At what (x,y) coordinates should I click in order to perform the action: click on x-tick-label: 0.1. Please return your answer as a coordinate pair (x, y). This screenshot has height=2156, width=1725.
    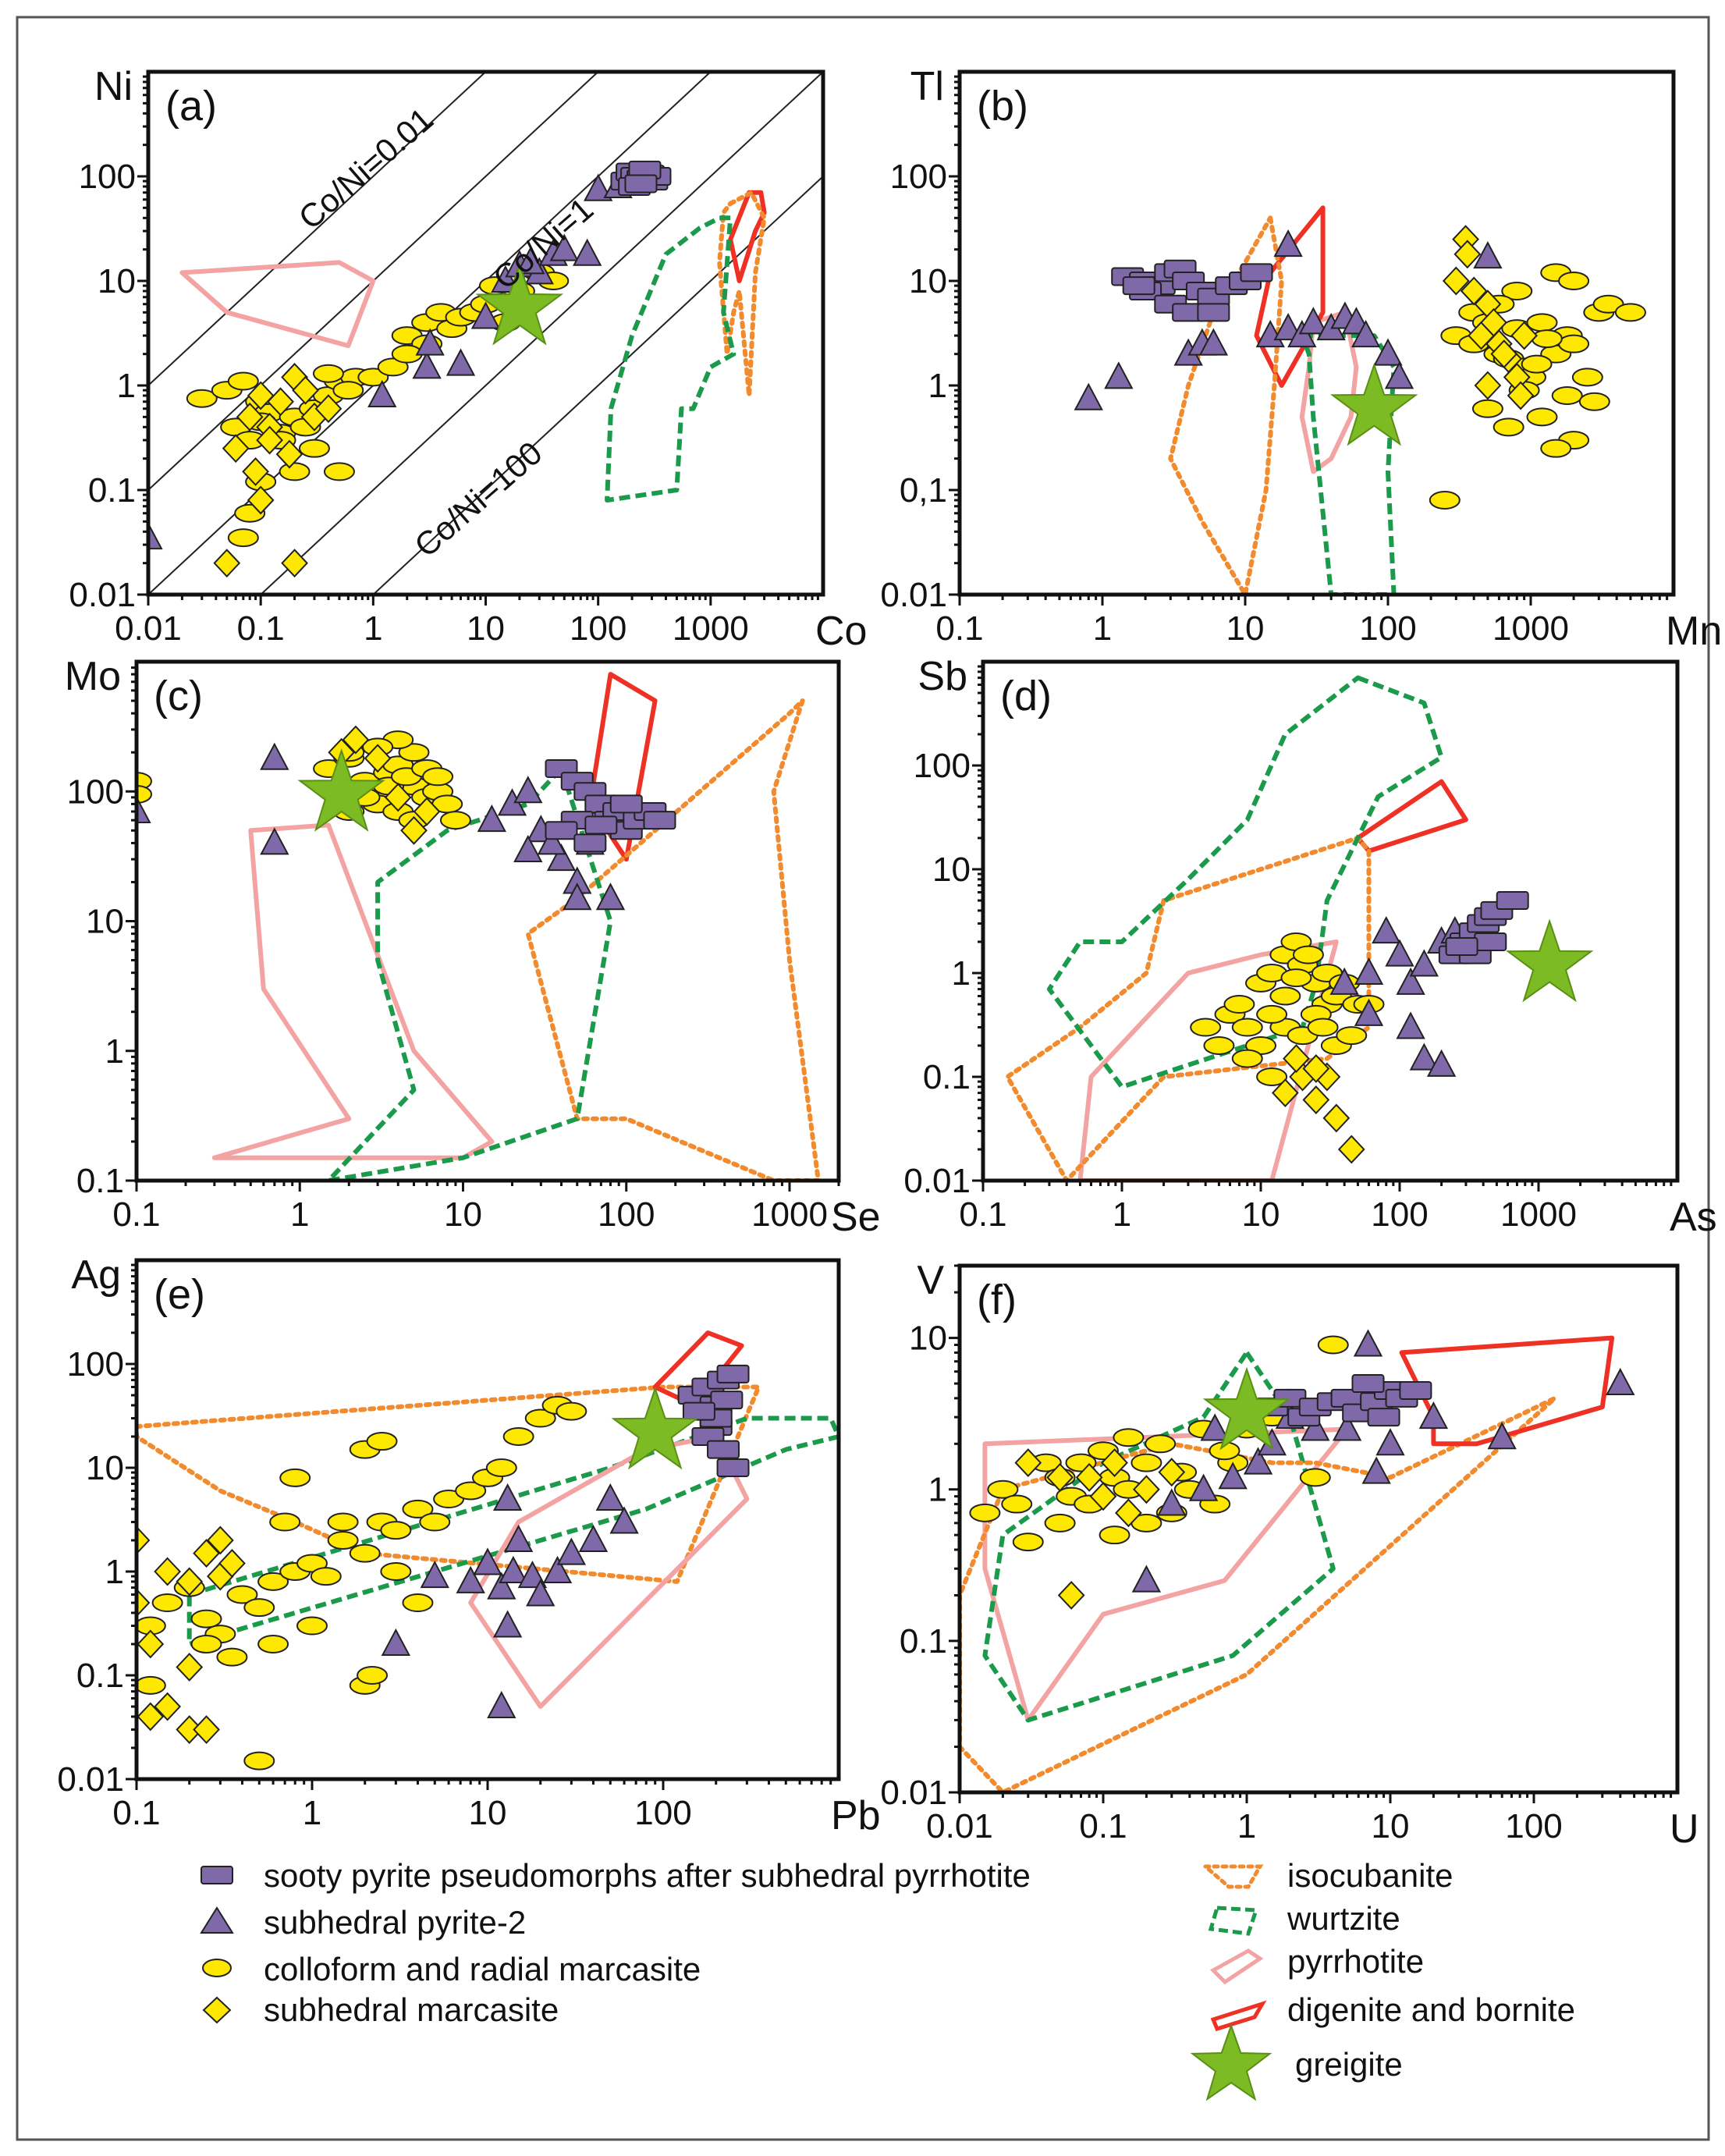
    Looking at the image, I should click on (959, 628).